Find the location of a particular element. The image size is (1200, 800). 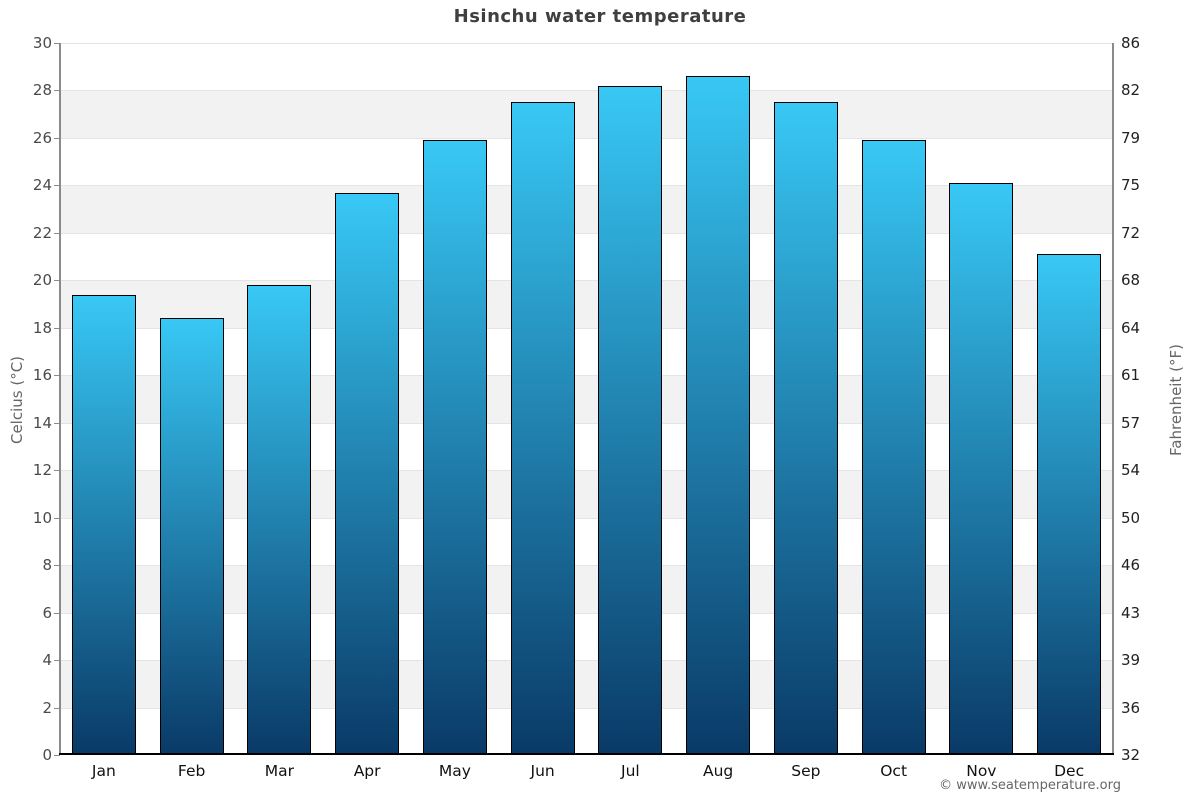

y-axis-label-celsius: 6 is located at coordinates (47, 612).